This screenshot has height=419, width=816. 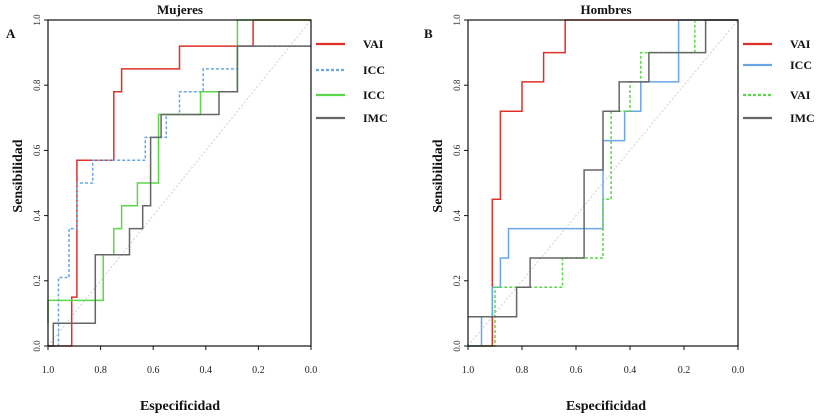 What do you see at coordinates (11, 33) in the screenshot?
I see `panel-label: A` at bounding box center [11, 33].